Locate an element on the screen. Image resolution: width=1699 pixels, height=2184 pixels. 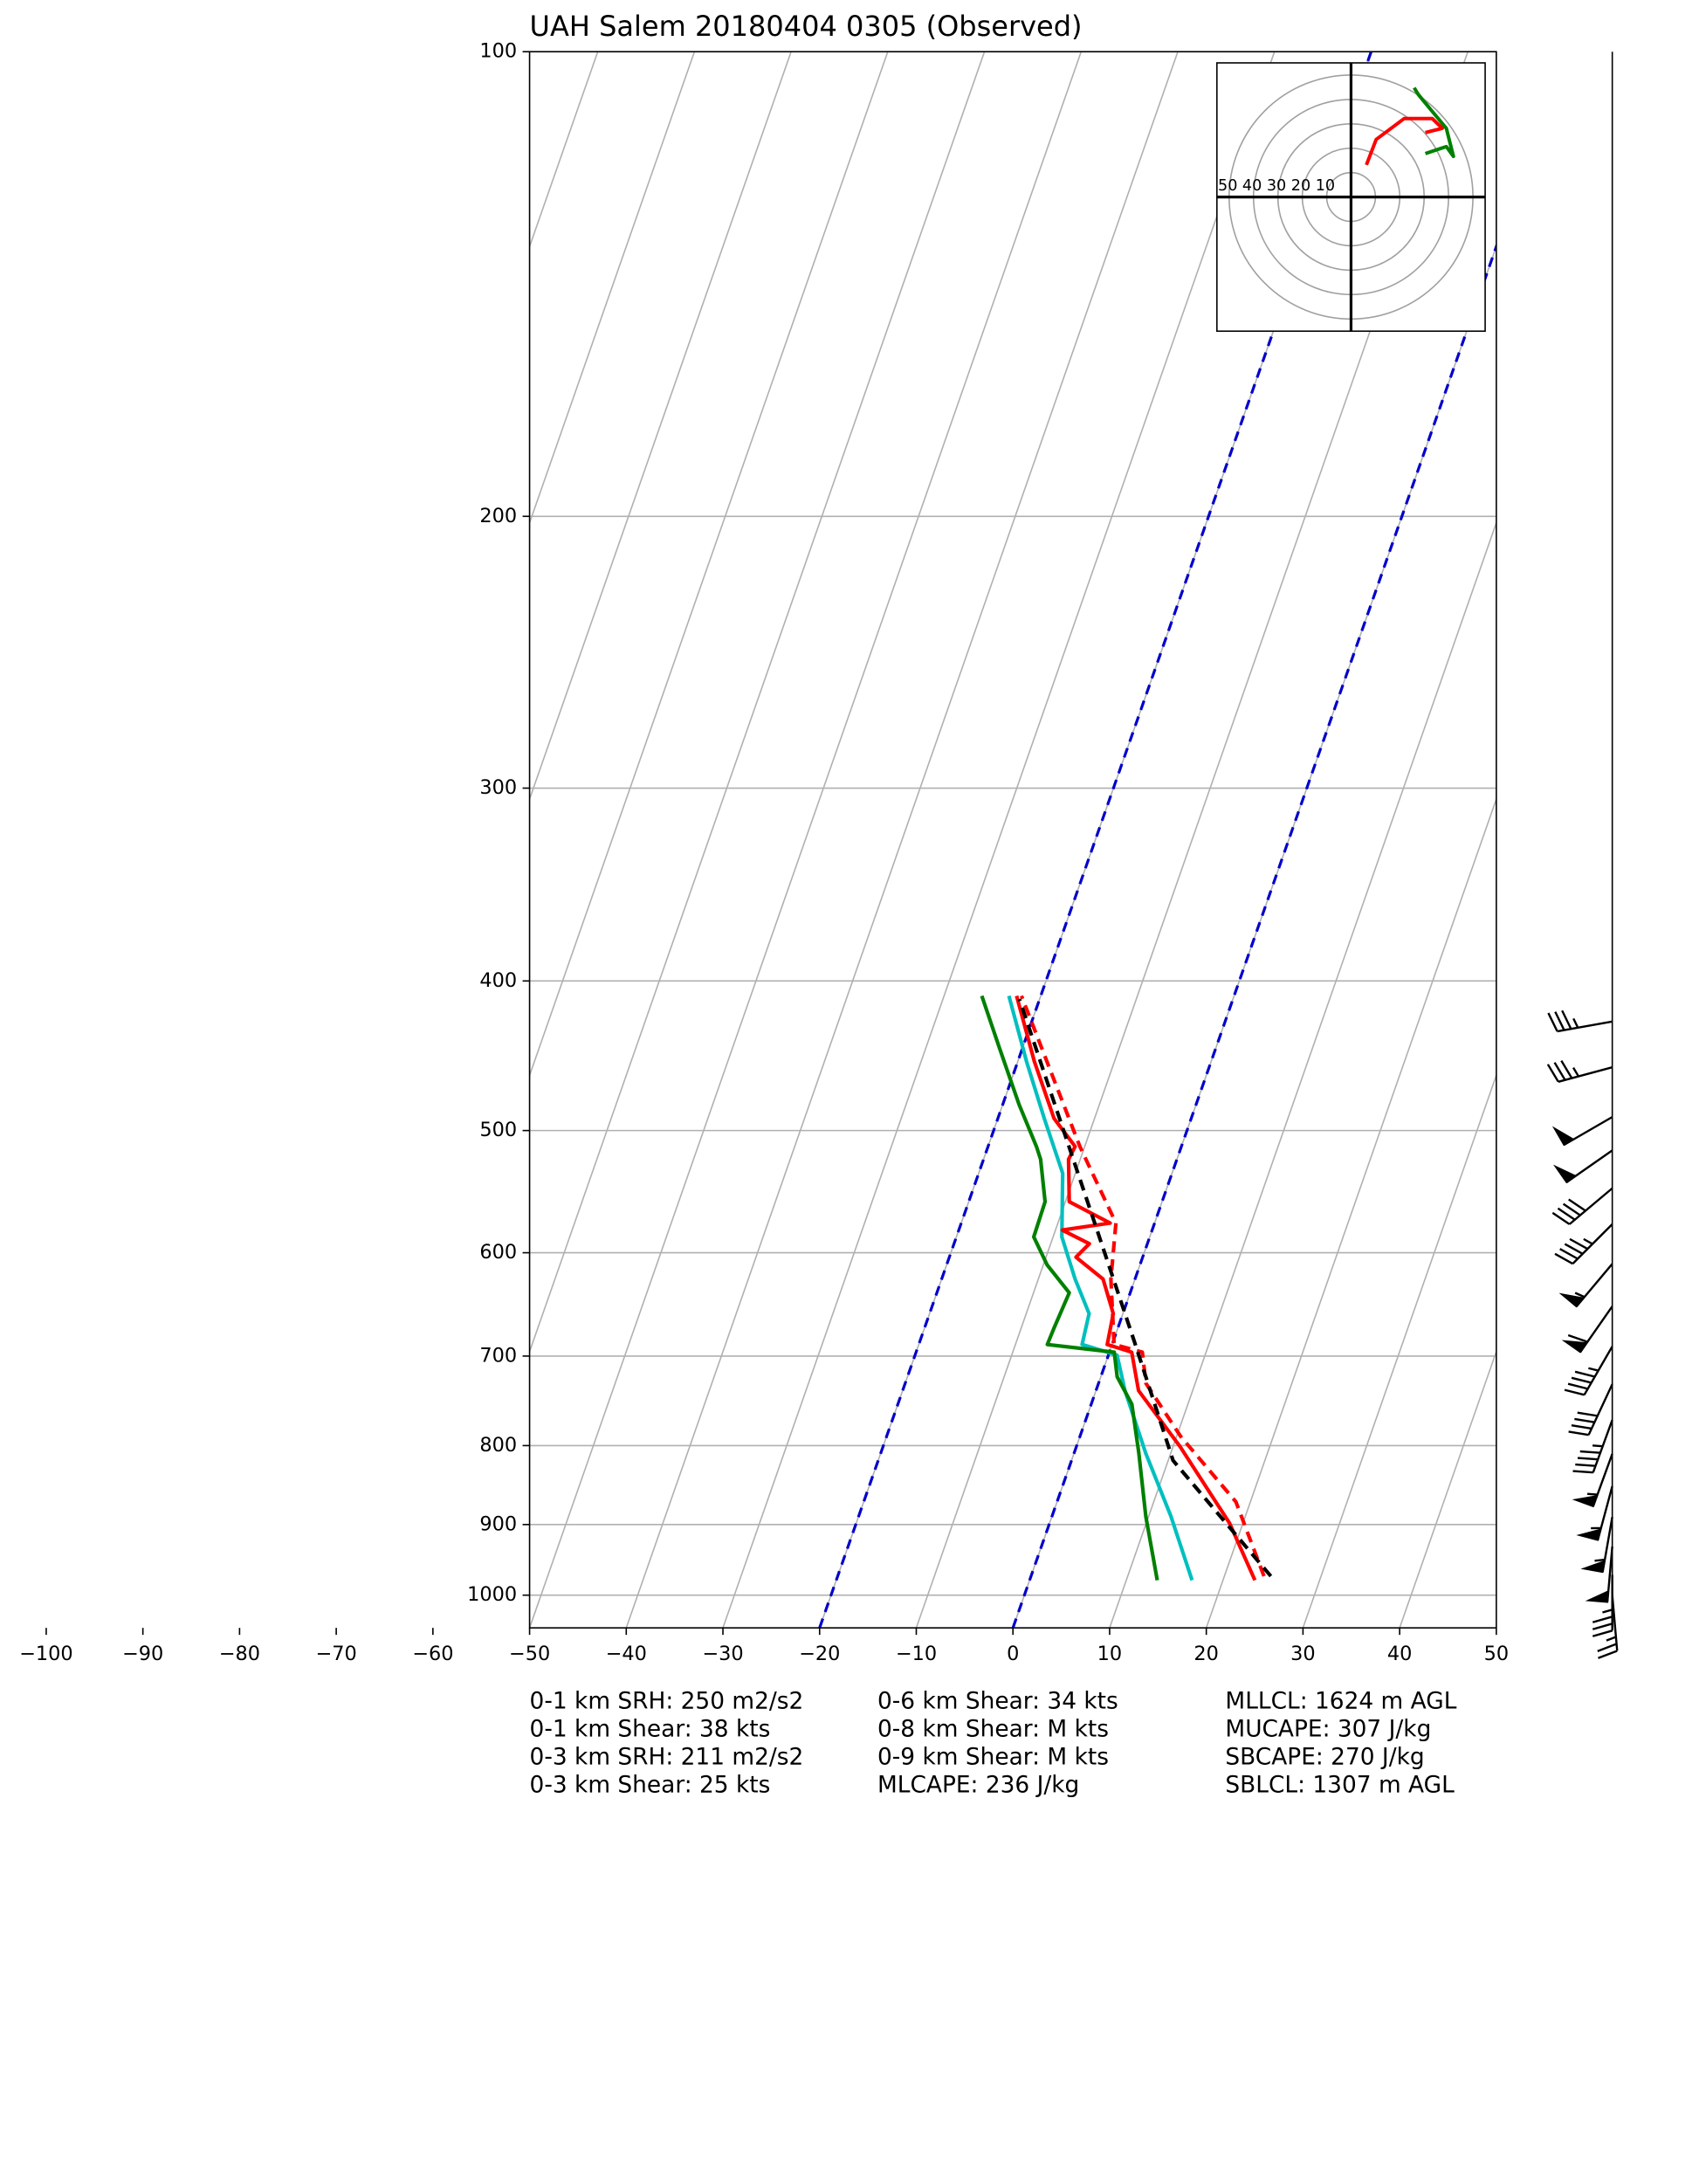
y-tick-label: 400 is located at coordinates (498, 980).